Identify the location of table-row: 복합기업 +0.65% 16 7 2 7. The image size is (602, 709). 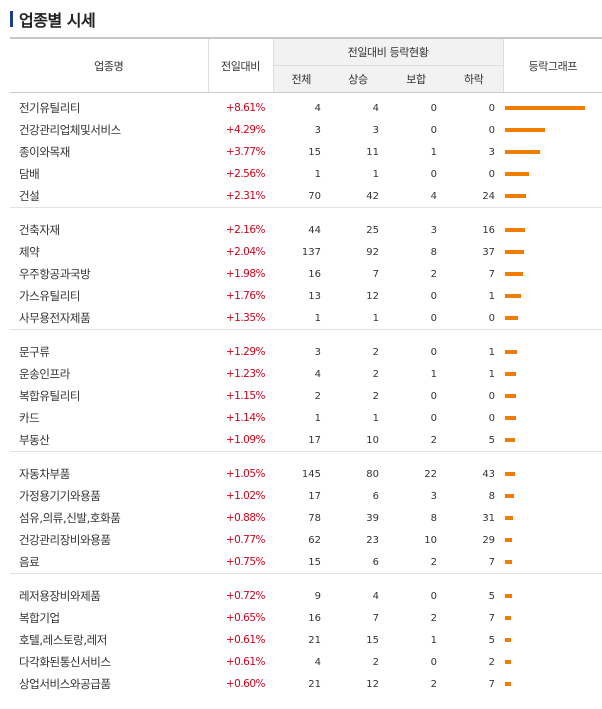
(306, 618).